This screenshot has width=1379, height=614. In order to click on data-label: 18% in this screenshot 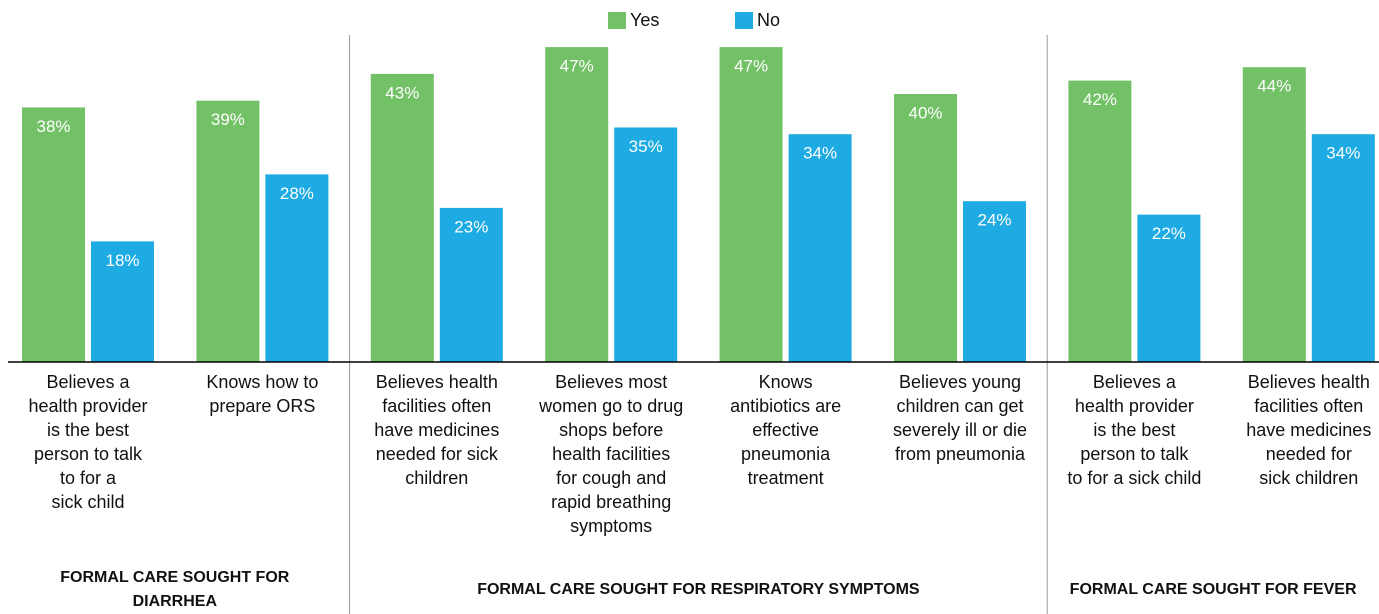, I will do `click(122, 260)`.